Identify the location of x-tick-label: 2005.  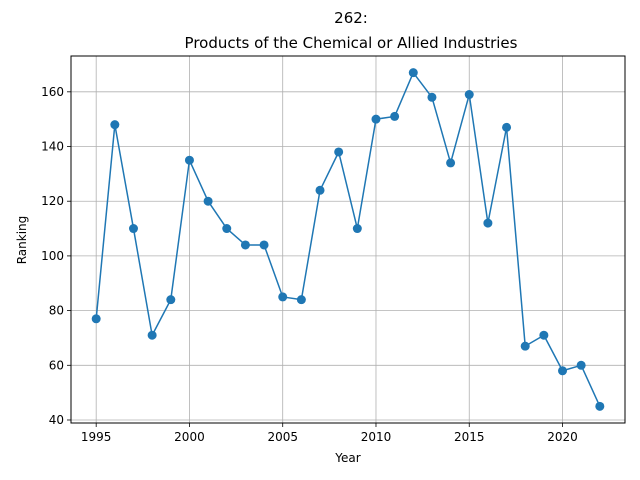
(282, 437).